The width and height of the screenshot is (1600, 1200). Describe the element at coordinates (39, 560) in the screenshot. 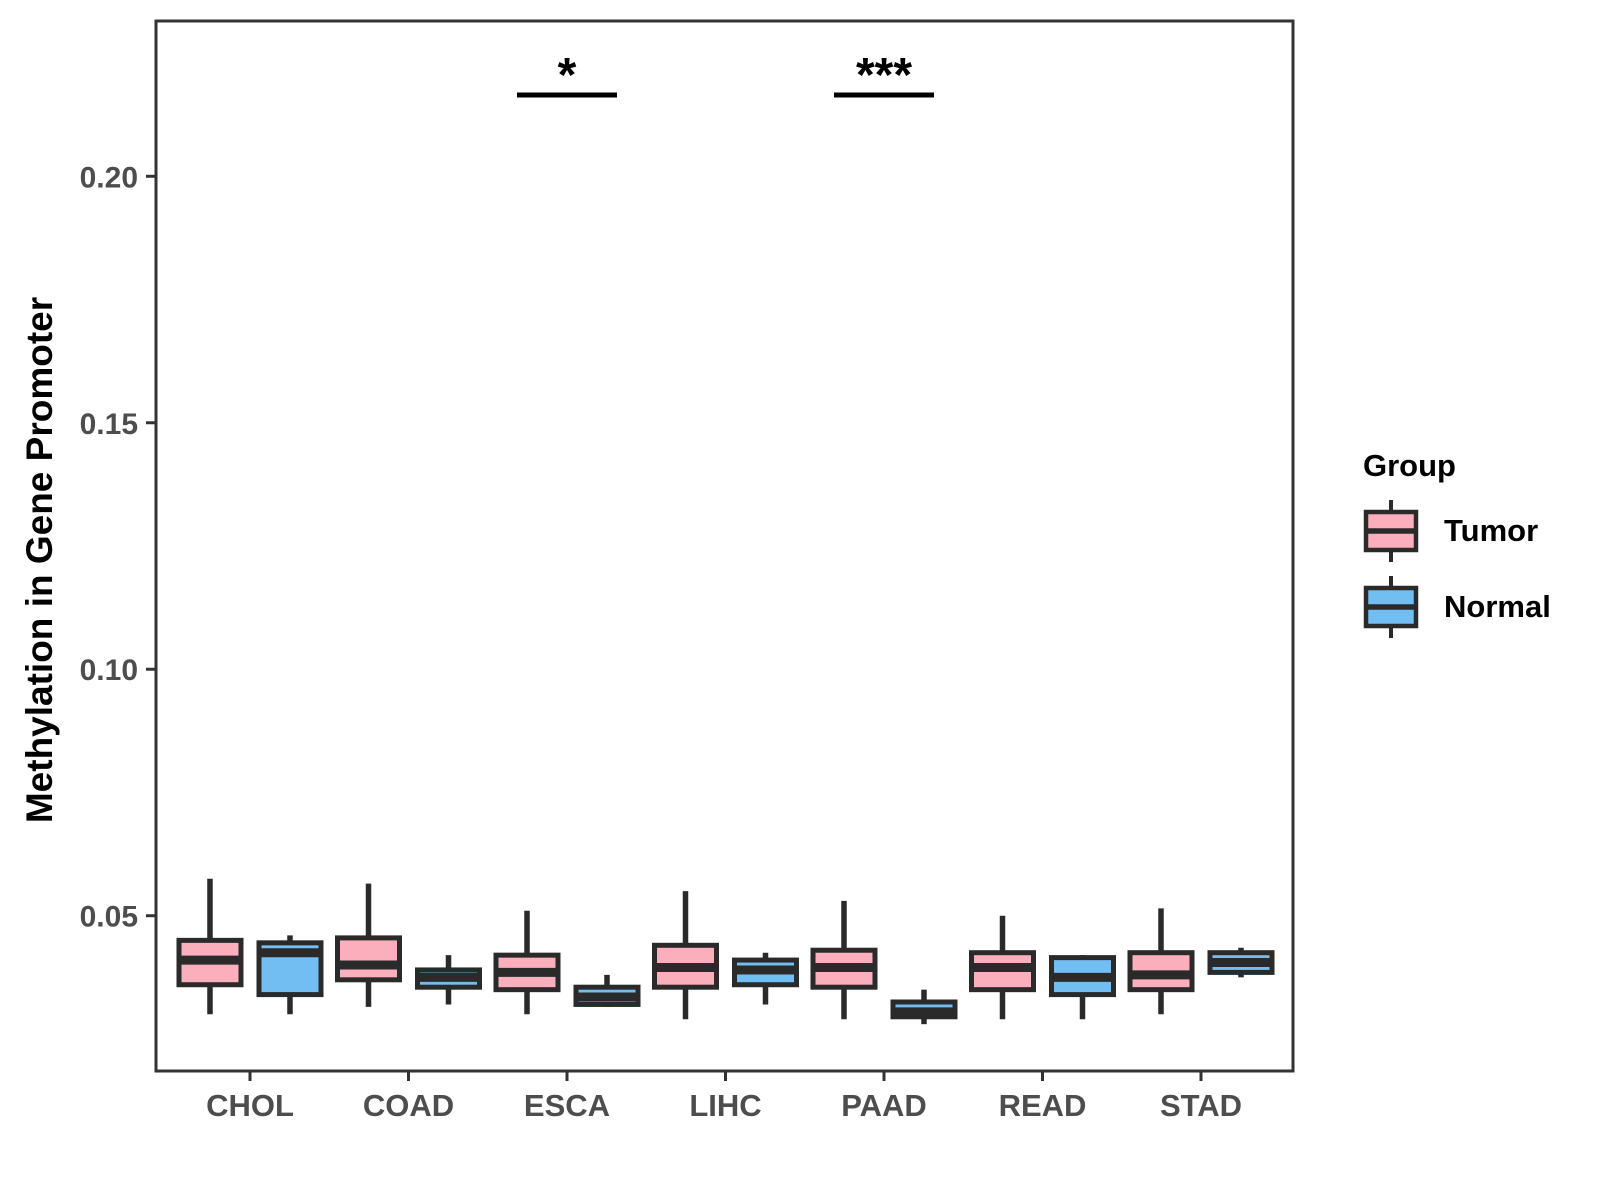

I see `y-axis-title: Methylation in Gene Promoter` at that location.